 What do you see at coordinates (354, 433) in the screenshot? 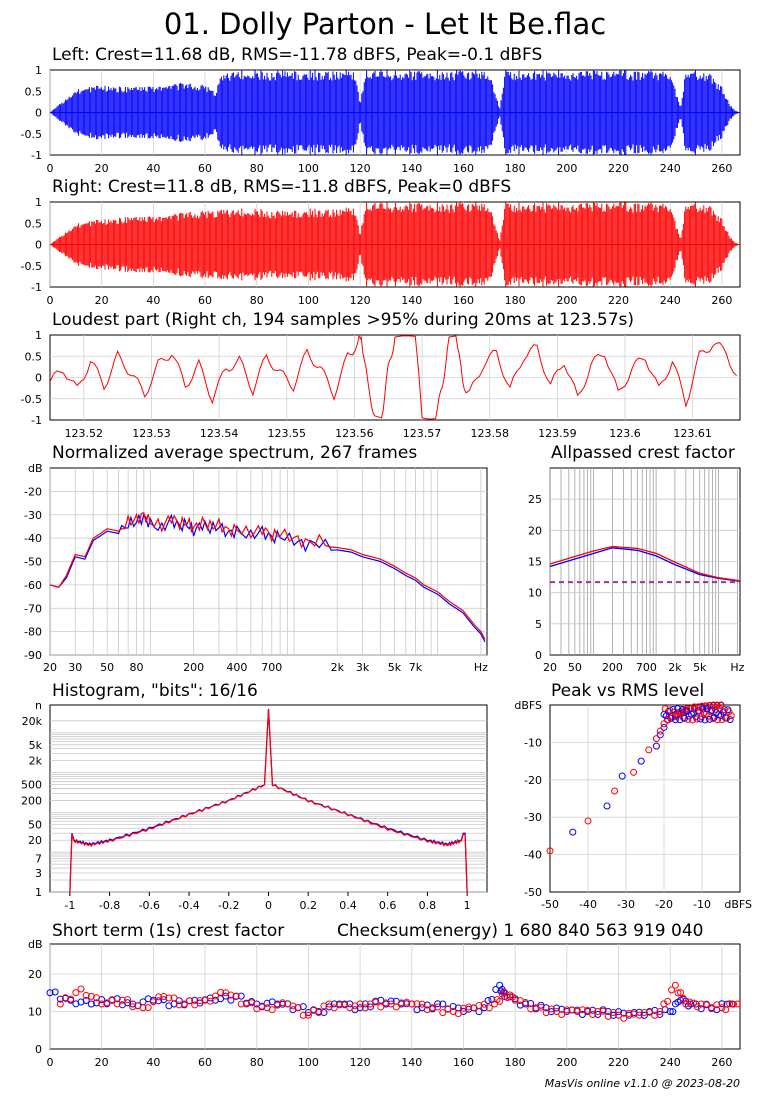
I see `x-tick-label: 123.56` at bounding box center [354, 433].